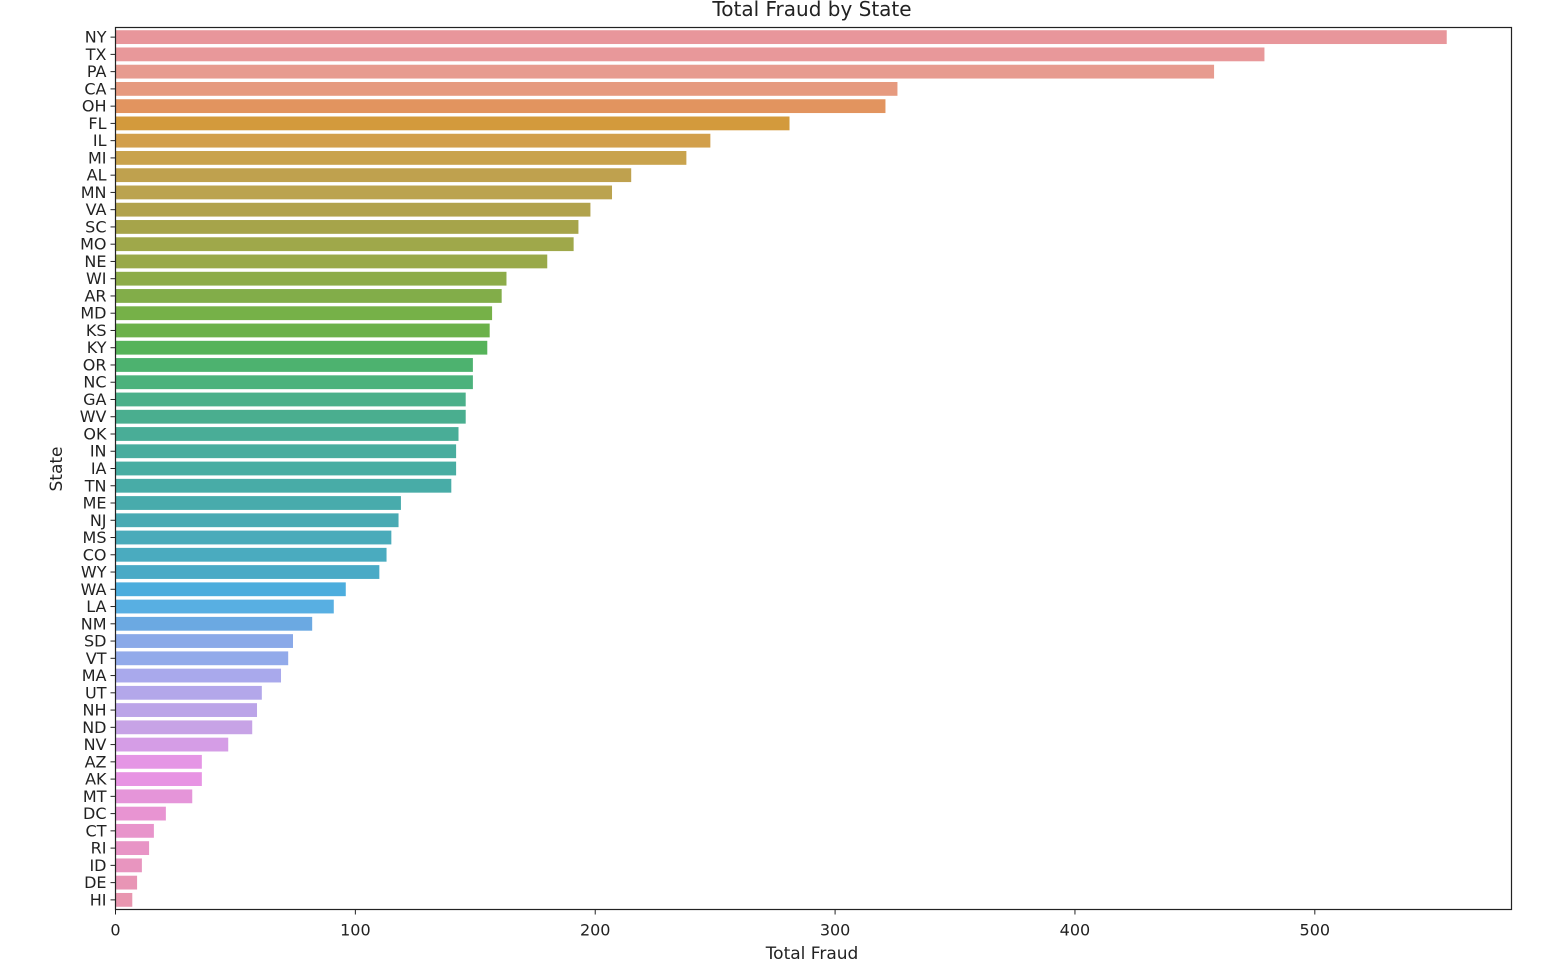  I want to click on y-tick-label: KS, so click(96, 330).